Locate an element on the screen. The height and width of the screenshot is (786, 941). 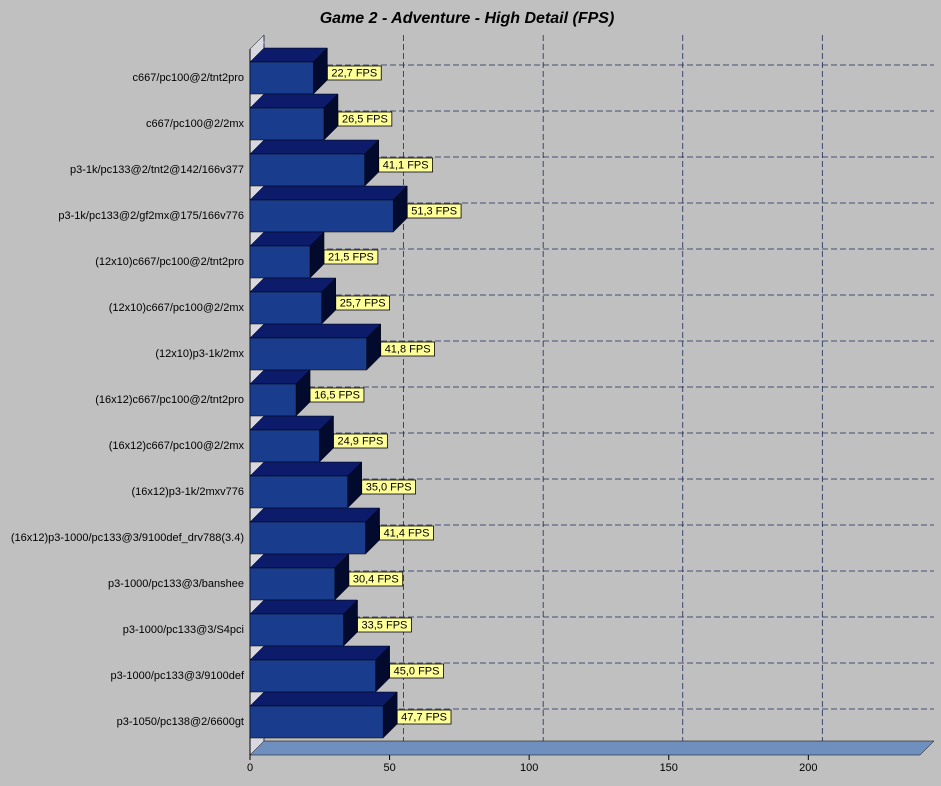
y-tick-label: (12x10)c667/pc100@2/tnt2pro is located at coordinates (169, 262).